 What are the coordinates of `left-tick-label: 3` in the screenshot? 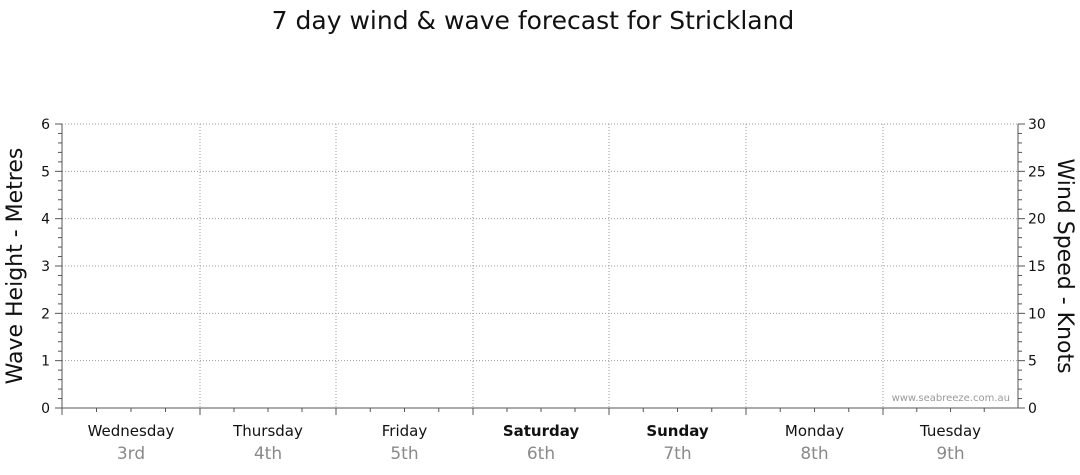 It's located at (45, 267).